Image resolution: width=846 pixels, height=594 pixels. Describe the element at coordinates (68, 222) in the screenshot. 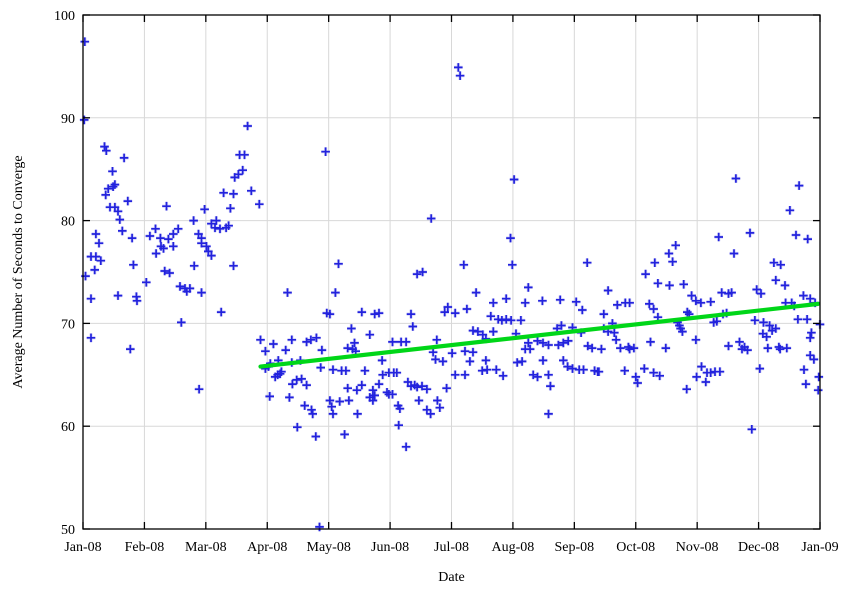

I see `y-tick-label: 80` at that location.